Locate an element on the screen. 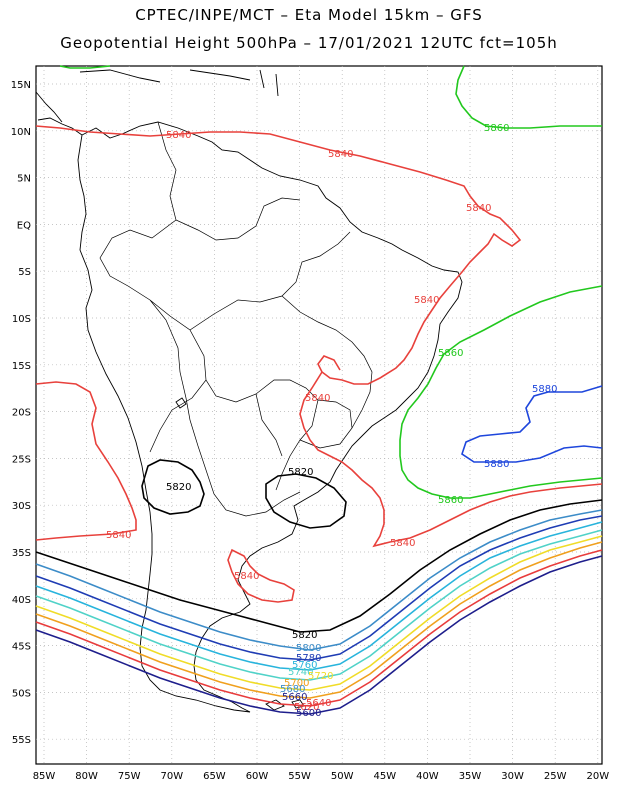 The height and width of the screenshot is (800, 618). lat-tick-label: 45S is located at coordinates (21, 647).